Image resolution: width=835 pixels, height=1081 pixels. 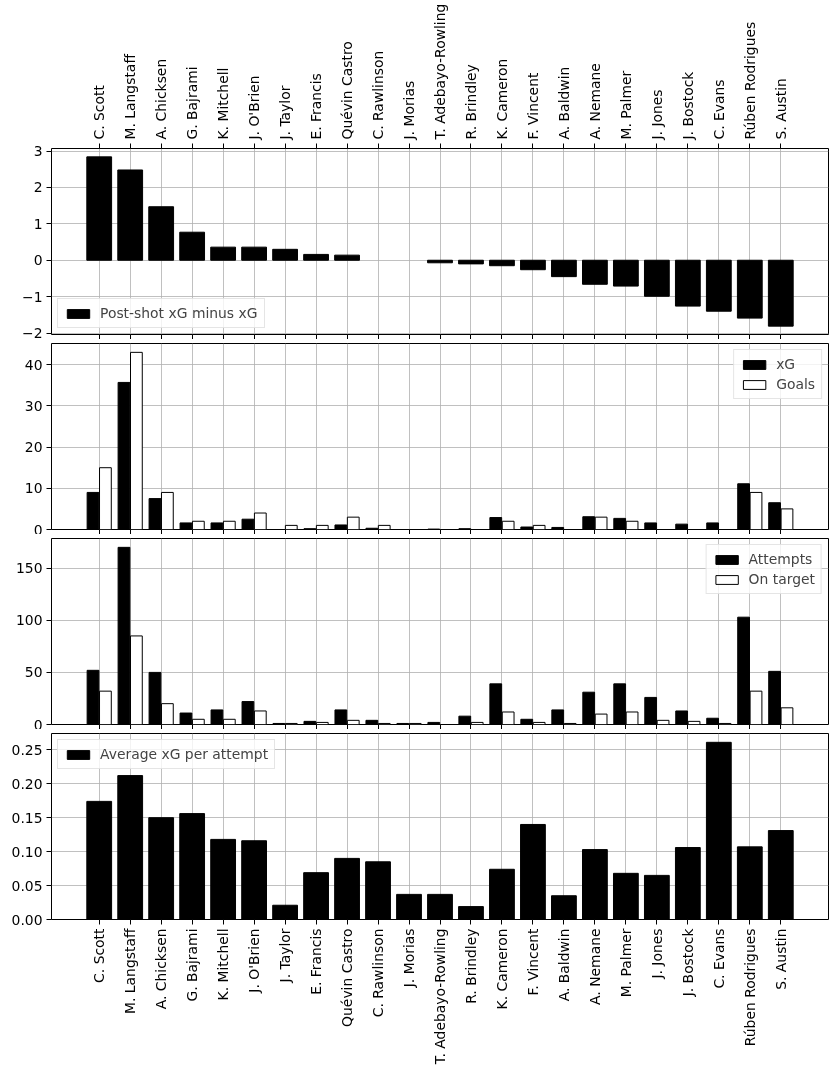 What do you see at coordinates (27, 783) in the screenshot?
I see `y-tick-label: 0.20` at bounding box center [27, 783].